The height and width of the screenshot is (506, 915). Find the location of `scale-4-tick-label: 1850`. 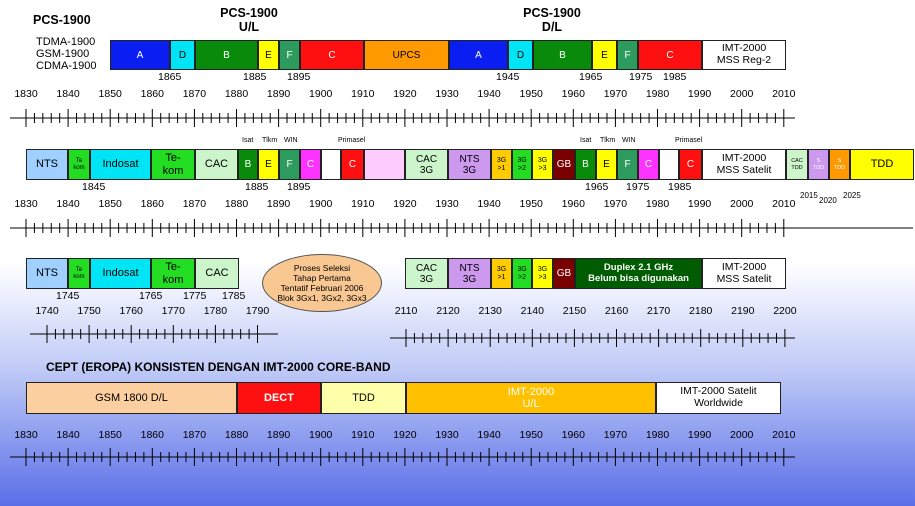

scale-4-tick-label: 1850 is located at coordinates (111, 435).